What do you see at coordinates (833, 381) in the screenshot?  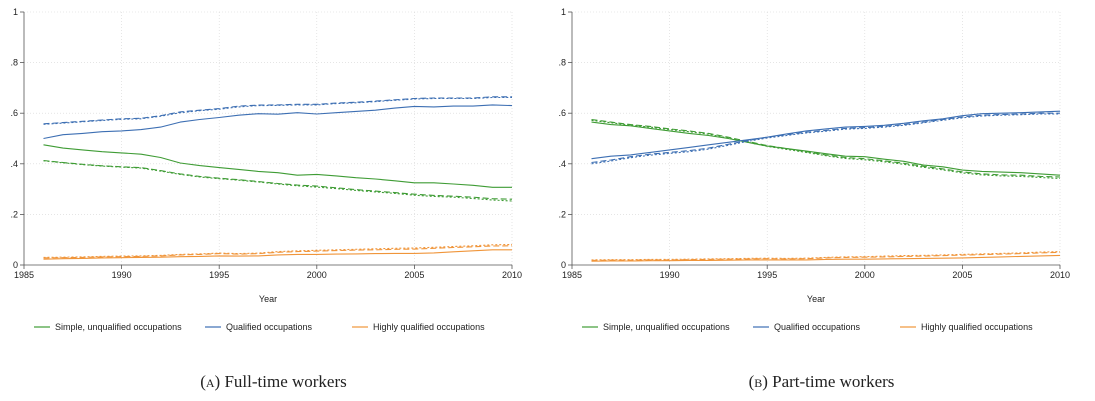 I see `caption-text: Part-time workers` at bounding box center [833, 381].